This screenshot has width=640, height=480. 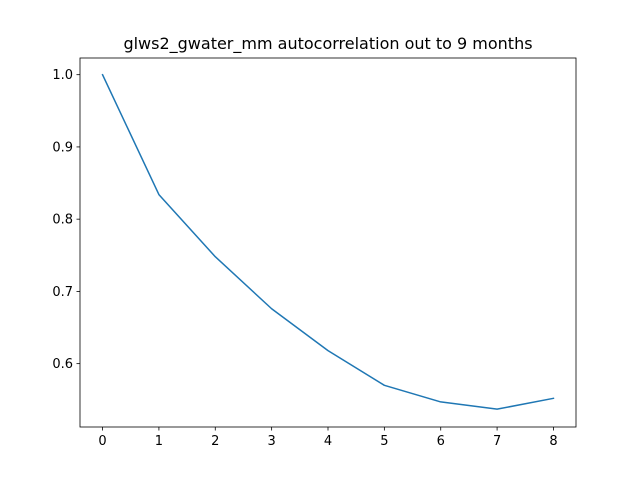 What do you see at coordinates (384, 441) in the screenshot?
I see `x-tick-label: 5` at bounding box center [384, 441].